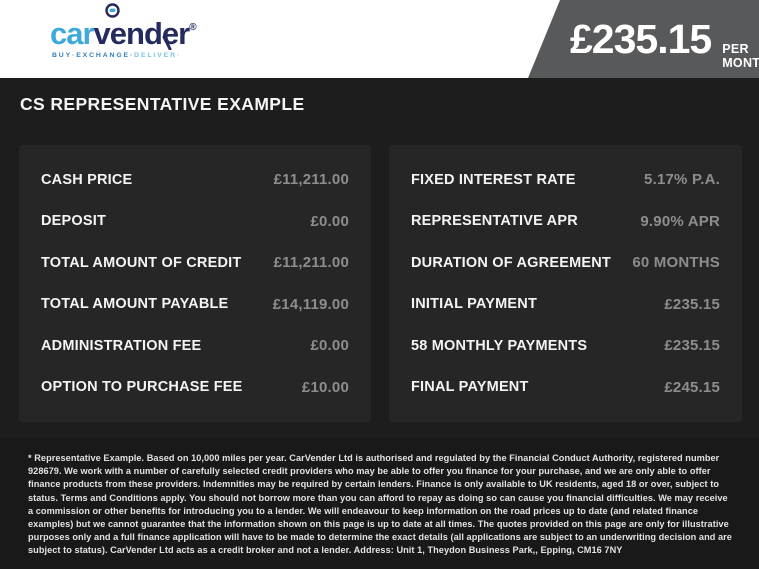  Describe the element at coordinates (112, 10) in the screenshot. I see `magnifier-car-icon` at that location.